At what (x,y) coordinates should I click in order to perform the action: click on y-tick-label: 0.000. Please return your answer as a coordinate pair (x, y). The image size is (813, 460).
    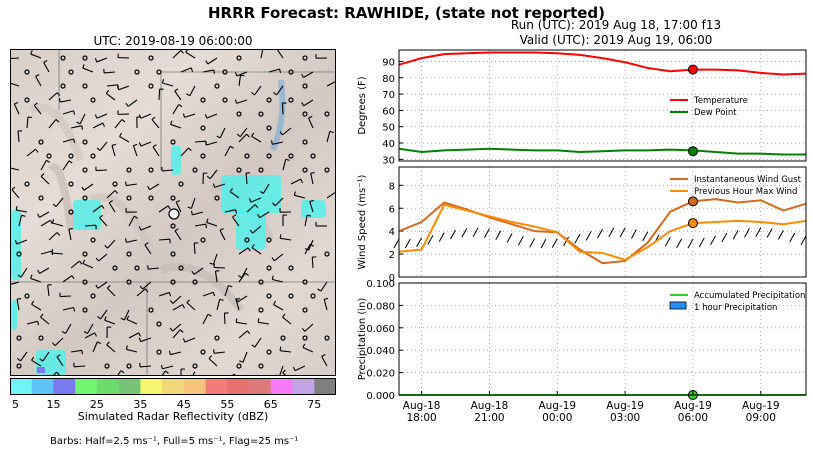
    Looking at the image, I should click on (380, 396).